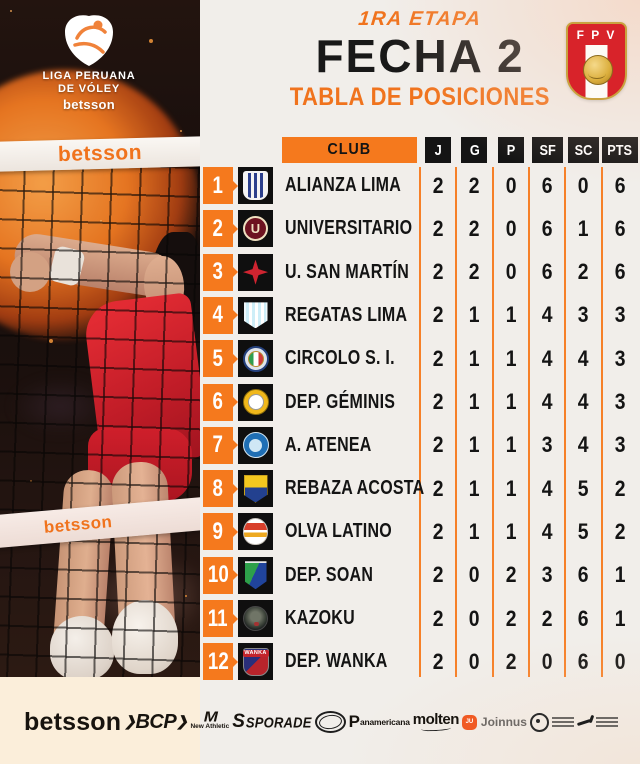  Describe the element at coordinates (255, 661) in the screenshot. I see `team-logo-wanka: WANKA` at that location.